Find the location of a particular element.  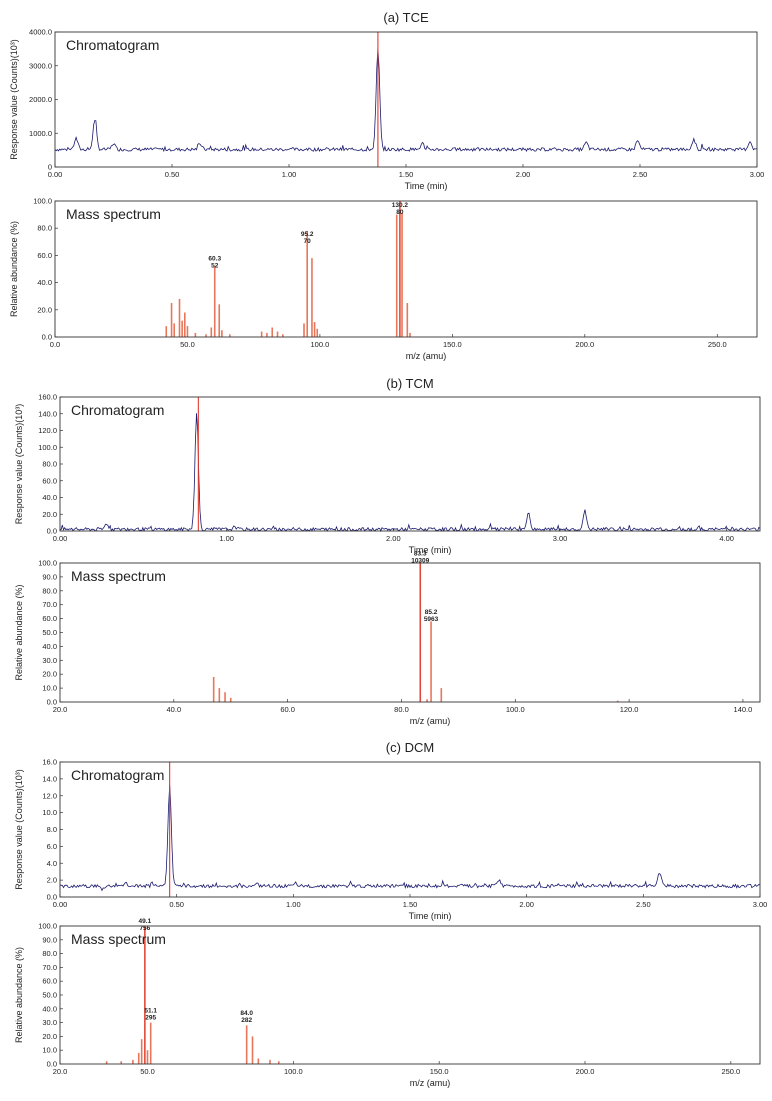

x-tick-label: 200.0 is located at coordinates (584, 344).